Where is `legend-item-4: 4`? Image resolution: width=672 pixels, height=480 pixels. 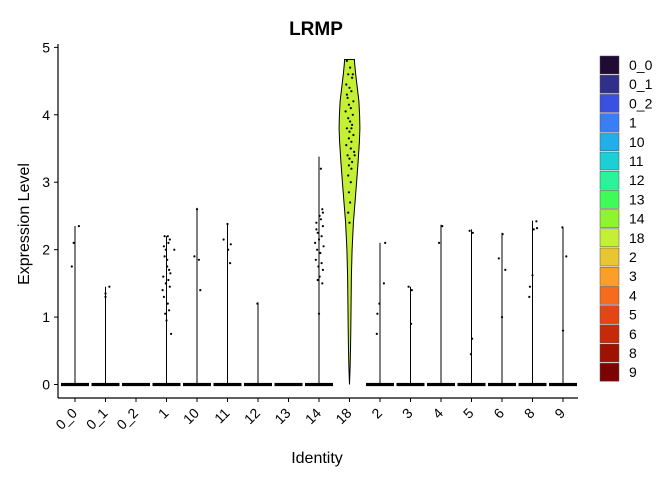
legend-item-4: 4 is located at coordinates (618, 295).